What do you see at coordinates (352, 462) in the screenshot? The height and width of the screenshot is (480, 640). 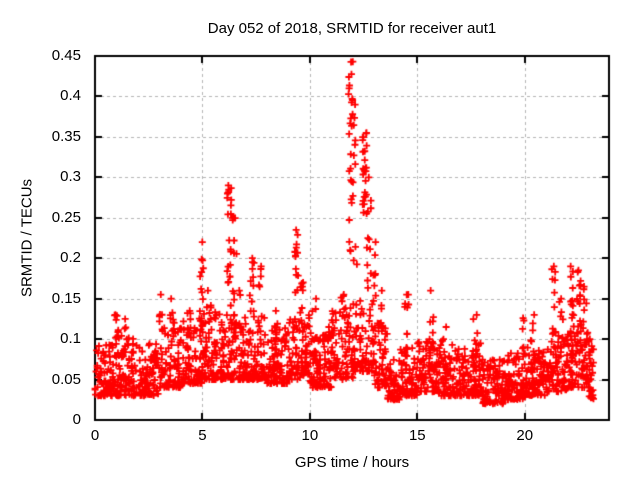 I see `x-axis-label: GPS time / hours` at bounding box center [352, 462].